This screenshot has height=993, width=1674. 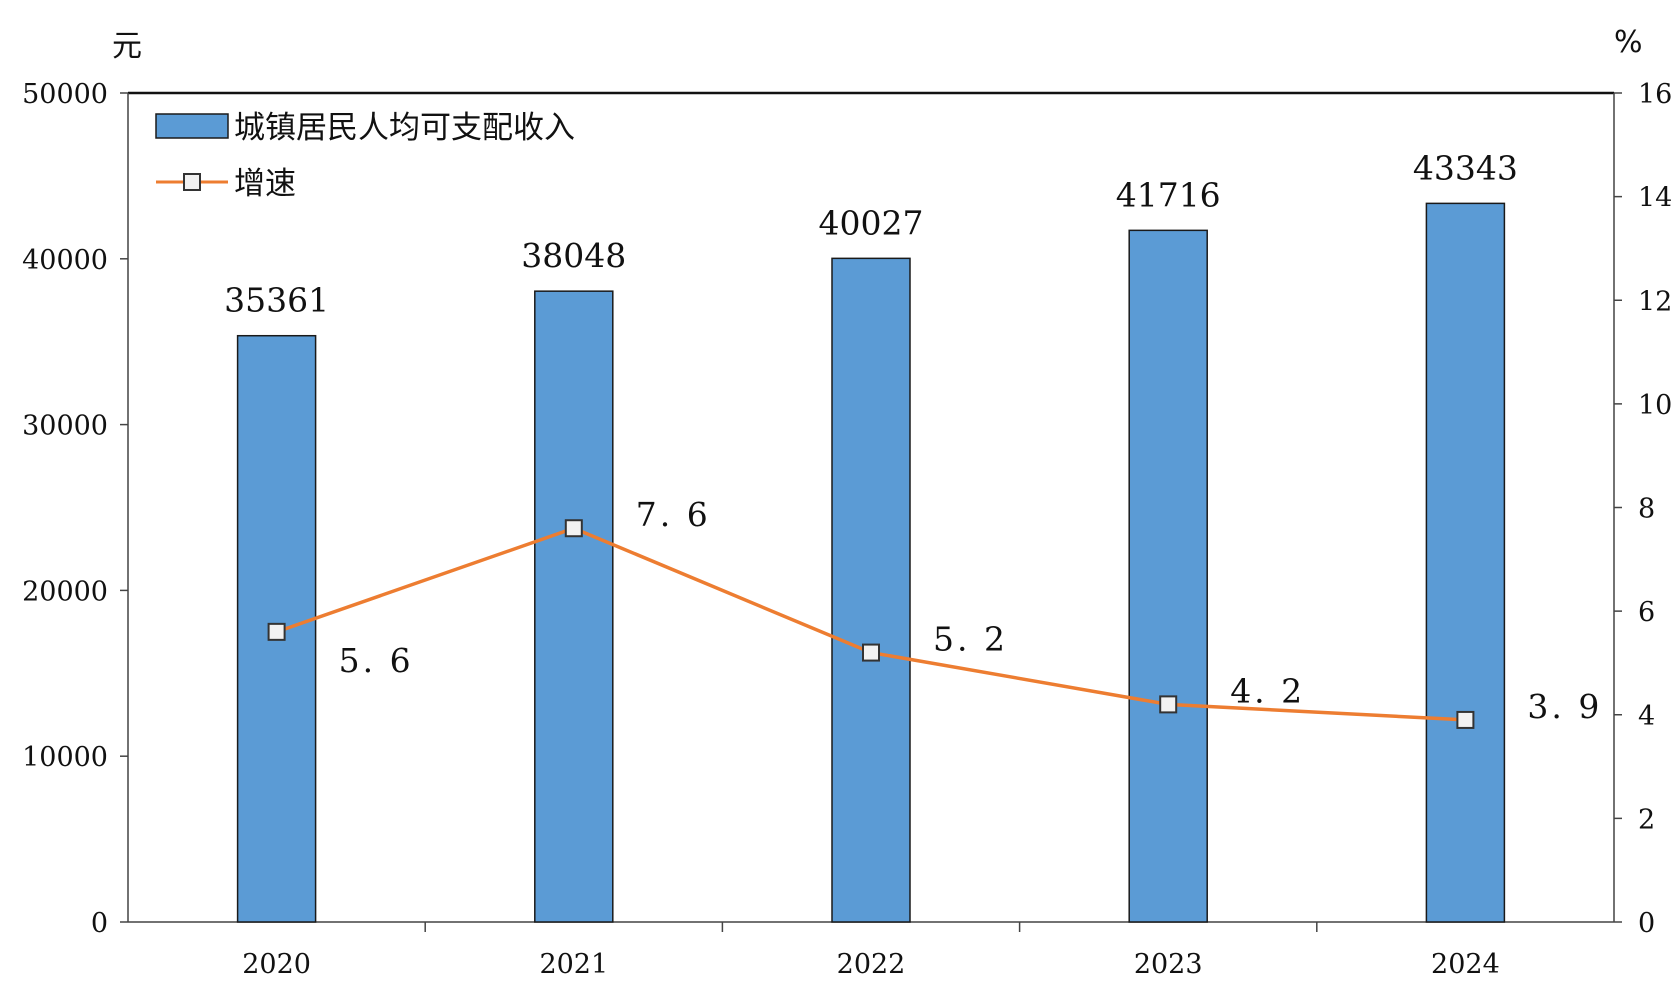 I want to click on bar-value-labels: 35361 38048 40027 41716 43343, so click(x=871, y=233).